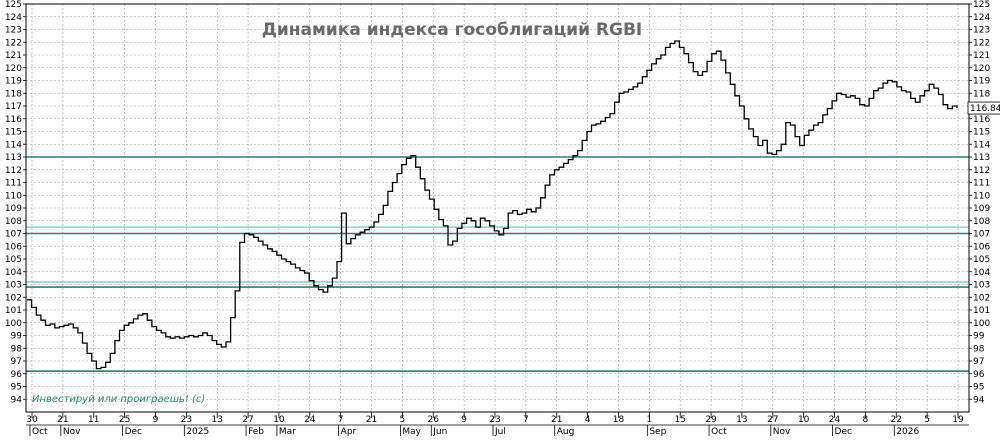 Image resolution: width=1000 pixels, height=447 pixels. Describe the element at coordinates (981, 286) in the screenshot. I see `y-tick-label-right: 103` at that location.